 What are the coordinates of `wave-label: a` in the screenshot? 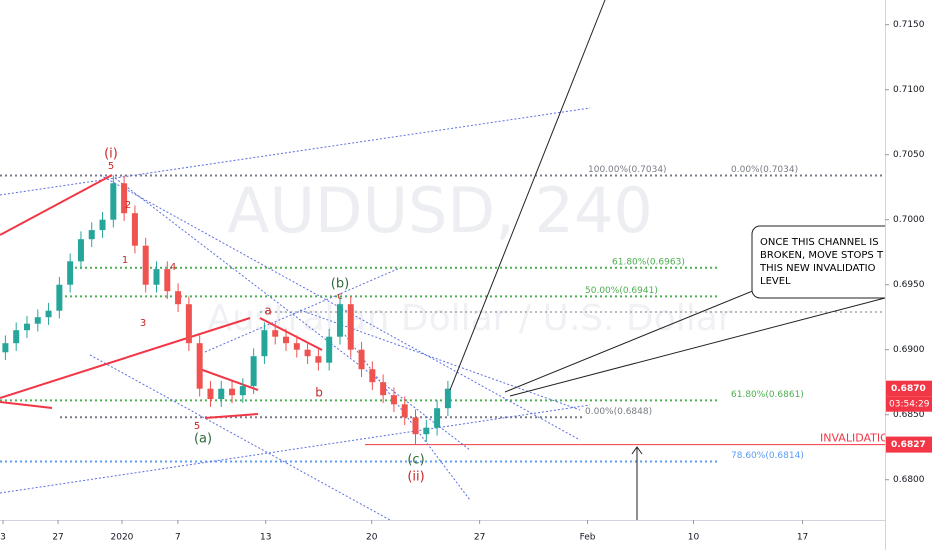 It's located at (267, 311).